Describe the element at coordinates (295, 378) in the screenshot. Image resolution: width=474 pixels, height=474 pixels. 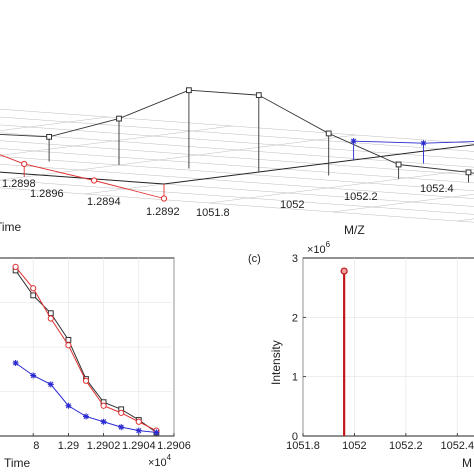
I see `panel-c-y-tick-label: 1` at that location.